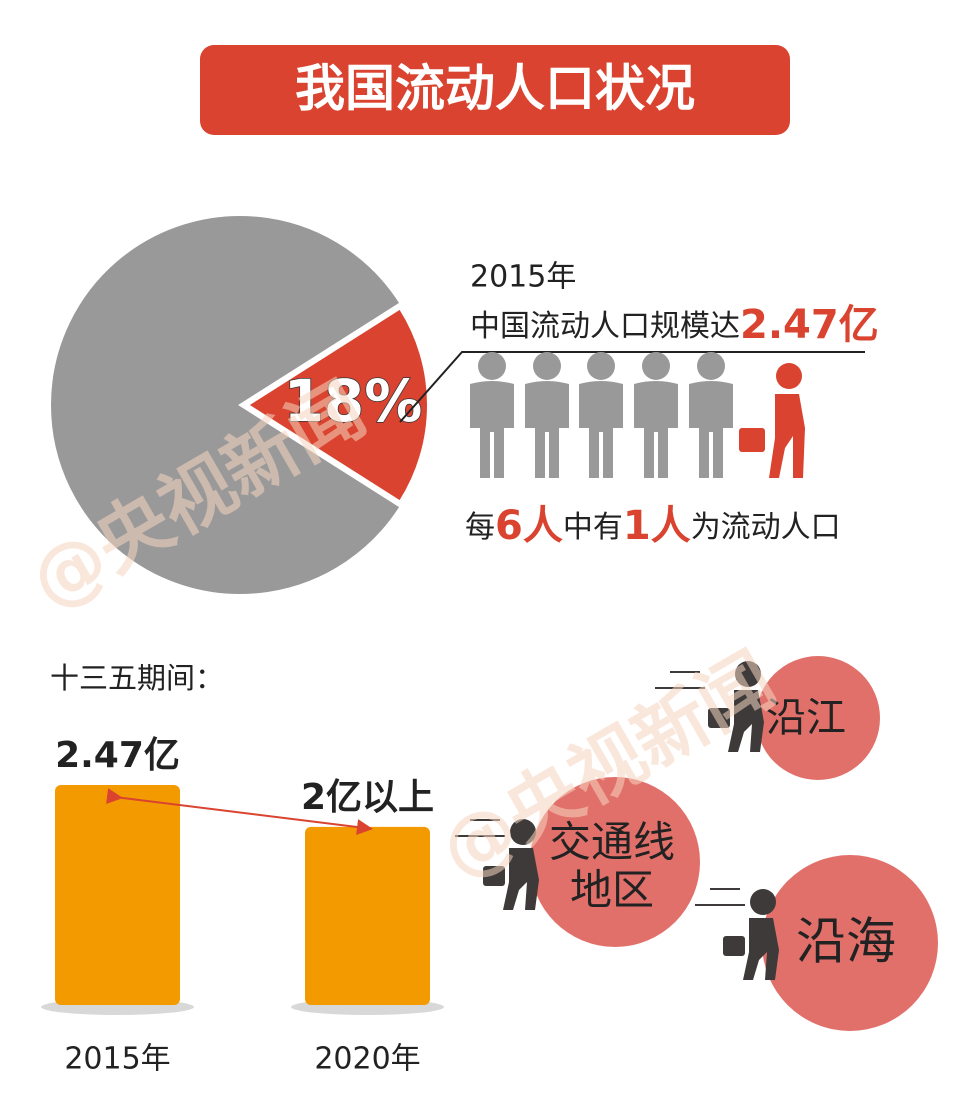 This screenshot has height=1112, width=960. I want to click on pie-chart: 18%, so click(239, 405).